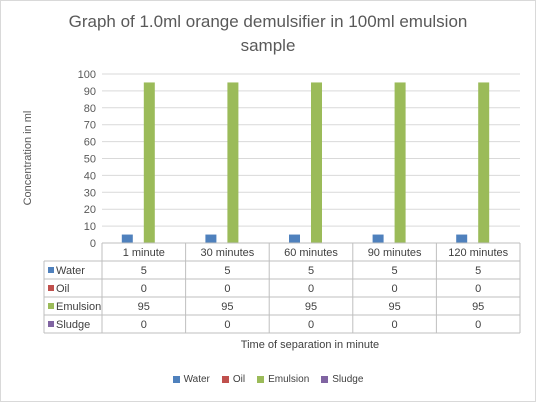 Image resolution: width=536 pixels, height=402 pixels. Describe the element at coordinates (289, 379) in the screenshot. I see `legend-label: Emulsion` at that location.